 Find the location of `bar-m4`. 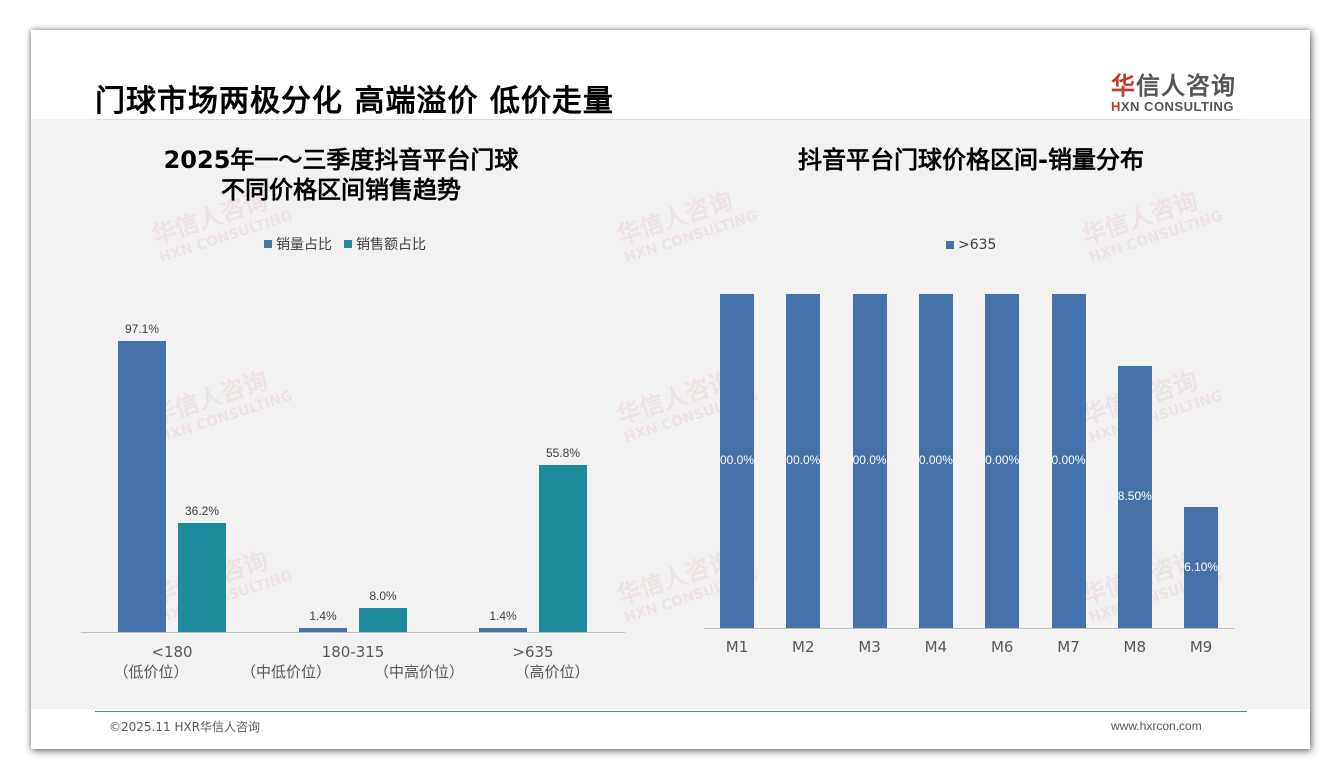

bar-m4 is located at coordinates (935, 461).